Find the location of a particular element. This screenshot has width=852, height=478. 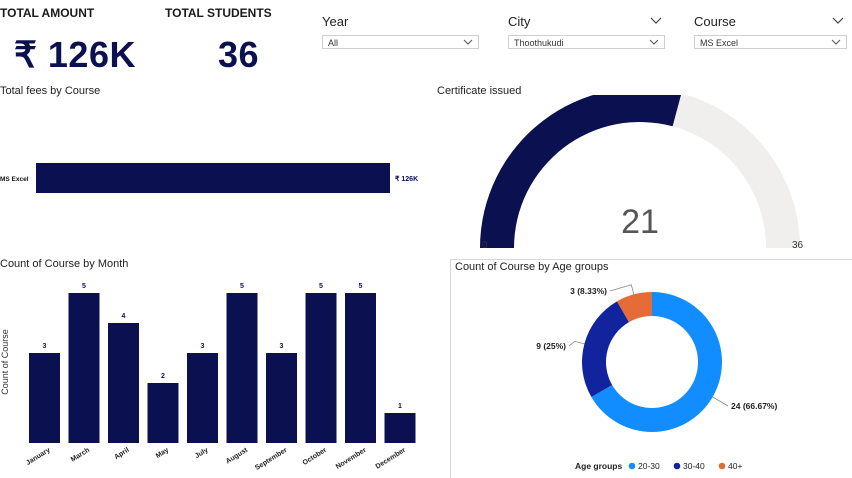

month-tick-label: January is located at coordinates (38, 457).